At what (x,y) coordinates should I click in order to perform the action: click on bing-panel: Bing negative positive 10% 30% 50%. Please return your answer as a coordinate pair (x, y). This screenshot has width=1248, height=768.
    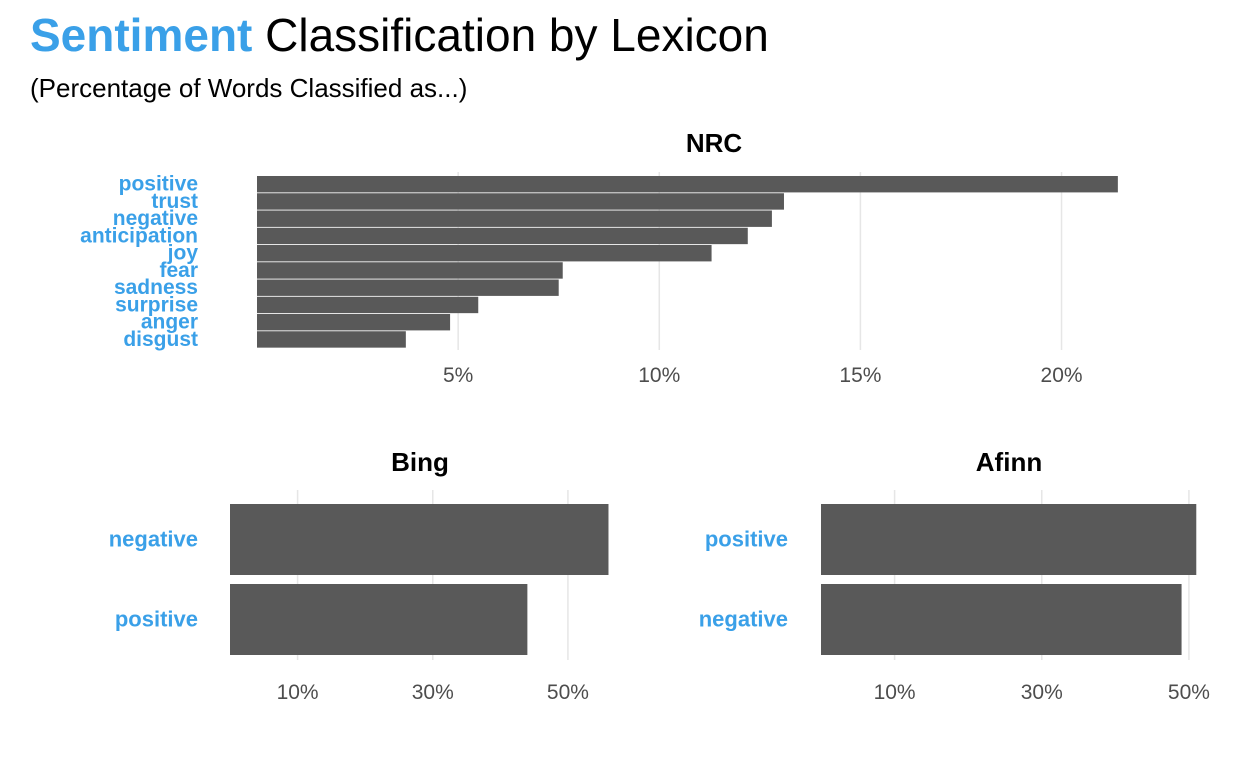
    Looking at the image, I should click on (359, 575).